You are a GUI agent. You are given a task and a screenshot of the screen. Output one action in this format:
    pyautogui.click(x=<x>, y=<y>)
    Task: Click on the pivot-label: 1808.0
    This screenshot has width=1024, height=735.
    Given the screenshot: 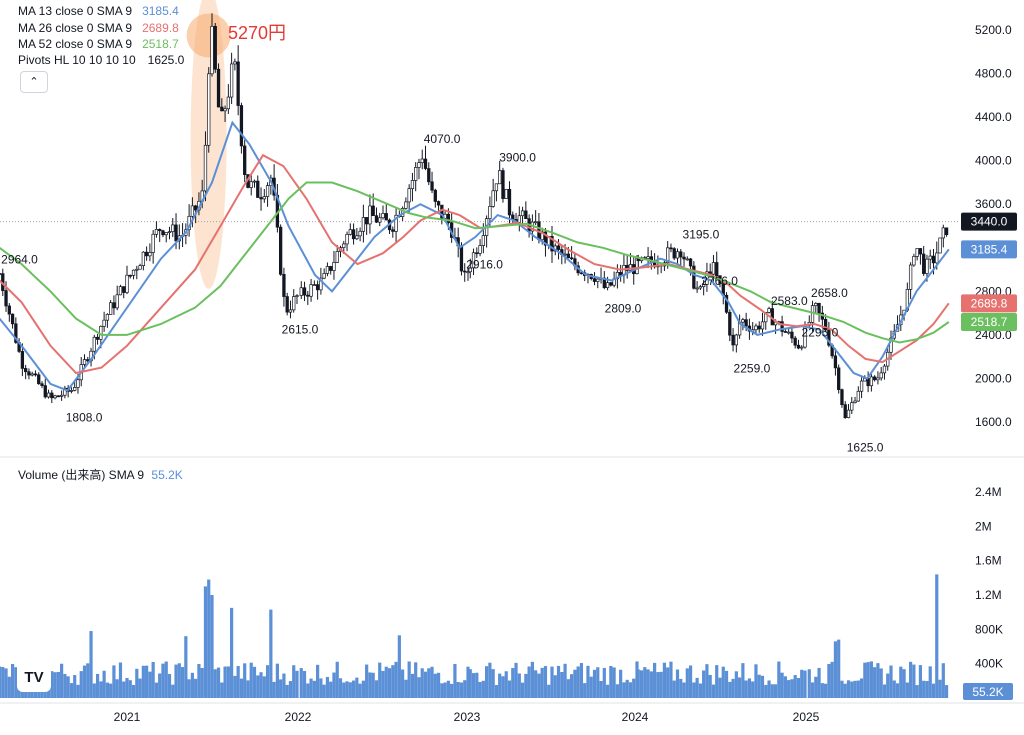 What is the action you would take?
    pyautogui.click(x=84, y=417)
    